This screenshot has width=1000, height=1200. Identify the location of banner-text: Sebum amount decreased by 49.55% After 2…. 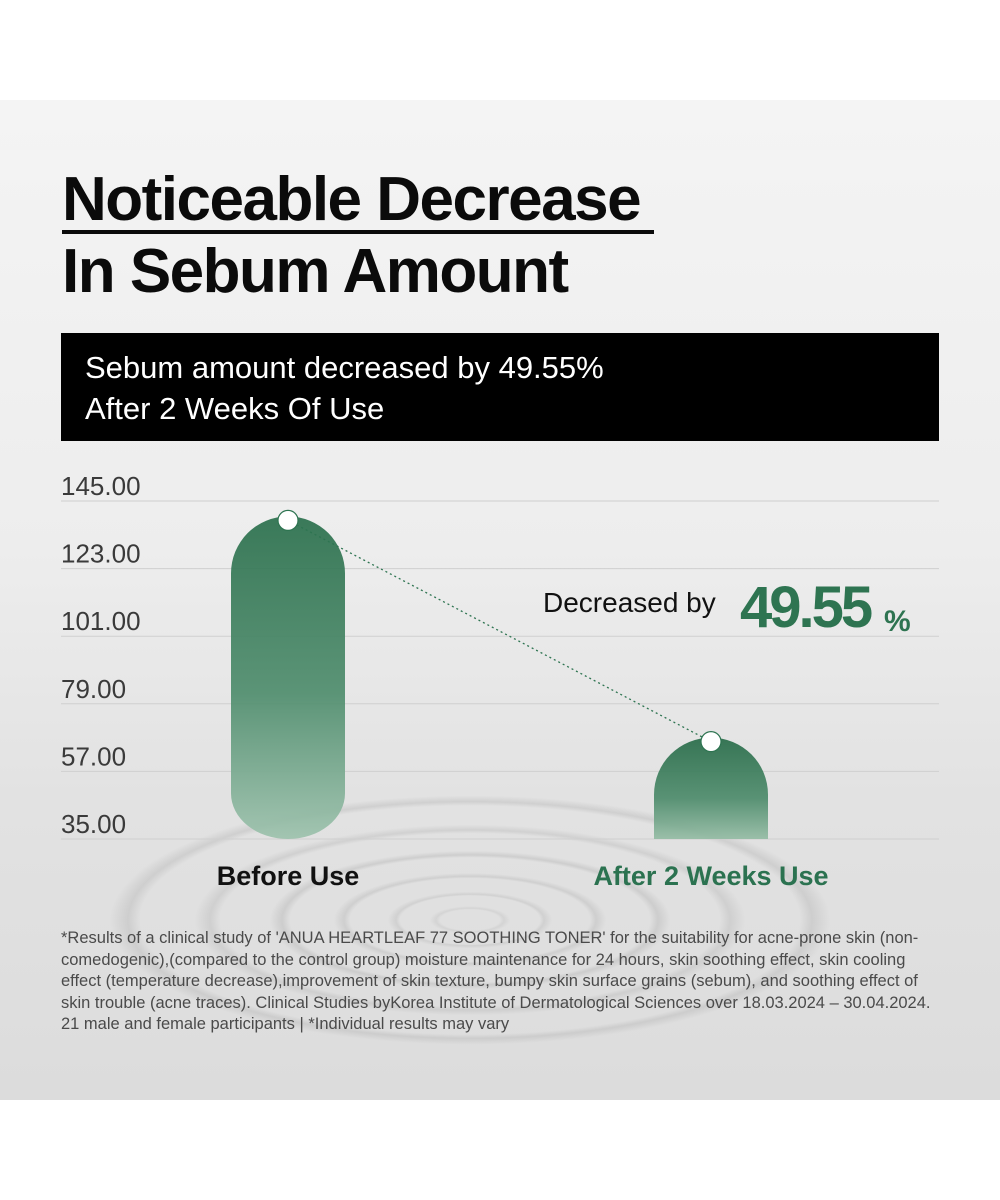
(344, 388).